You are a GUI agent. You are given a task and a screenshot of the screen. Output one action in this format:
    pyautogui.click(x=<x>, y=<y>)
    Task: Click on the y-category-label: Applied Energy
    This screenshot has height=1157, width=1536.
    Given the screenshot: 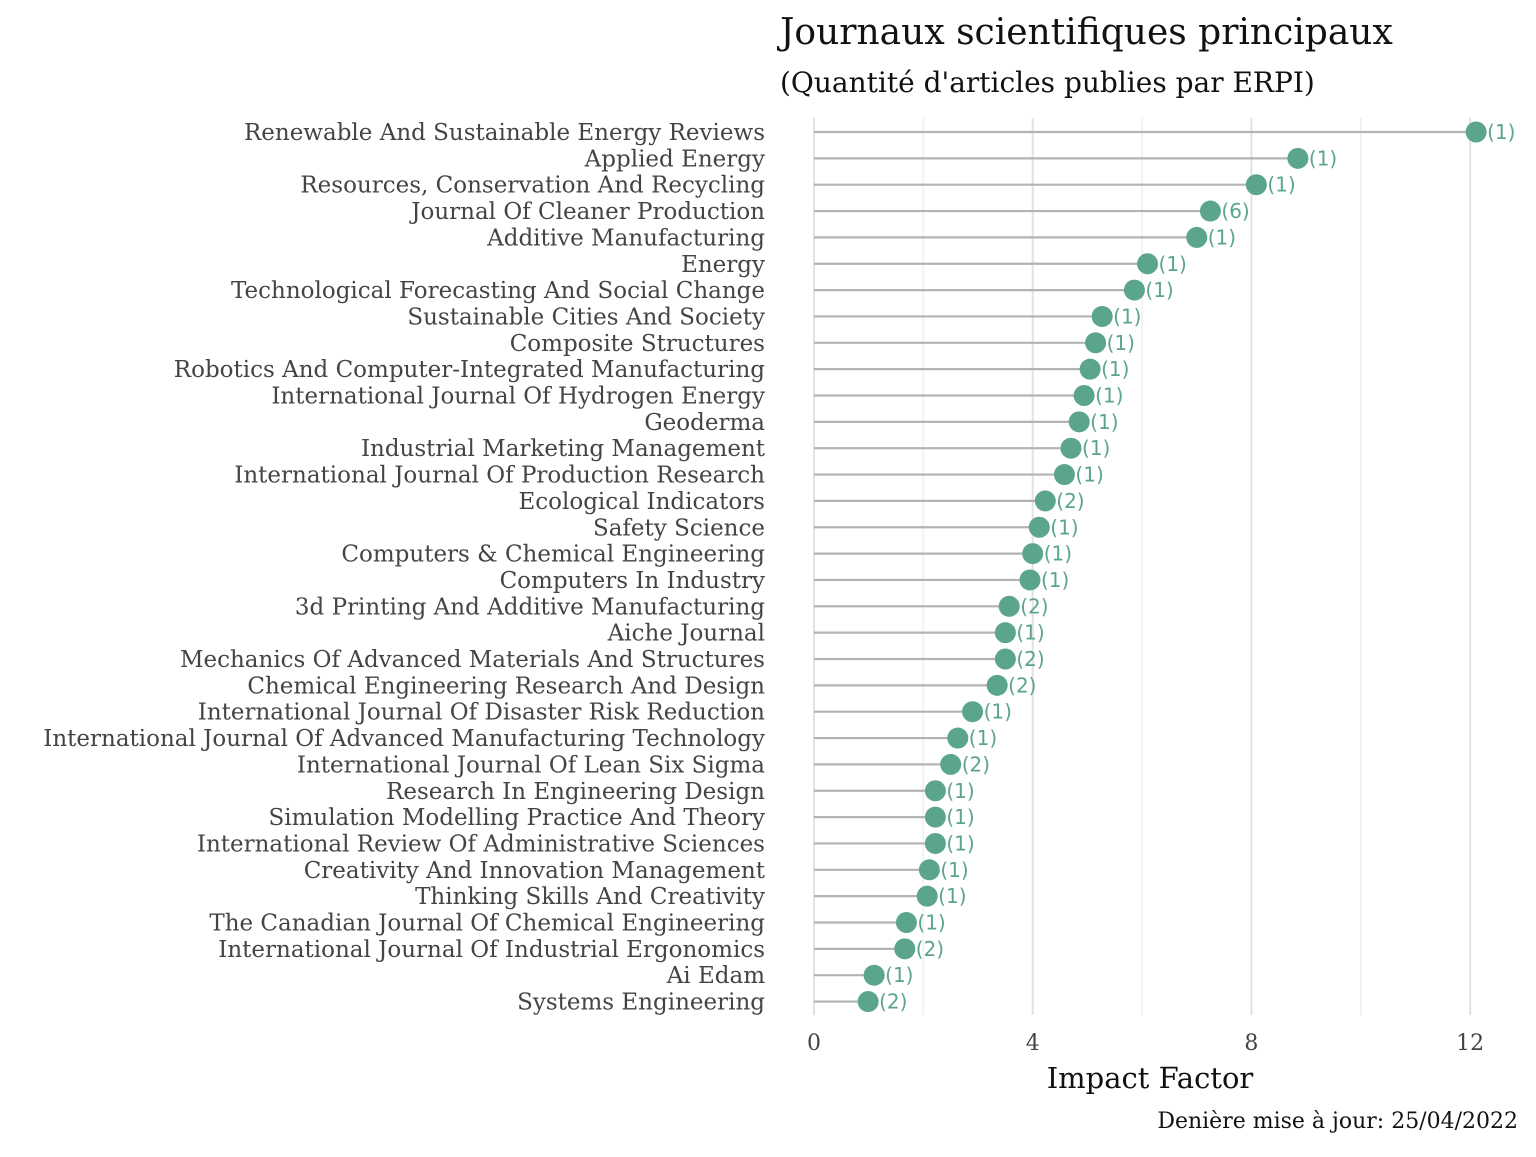 What is the action you would take?
    pyautogui.click(x=674, y=159)
    